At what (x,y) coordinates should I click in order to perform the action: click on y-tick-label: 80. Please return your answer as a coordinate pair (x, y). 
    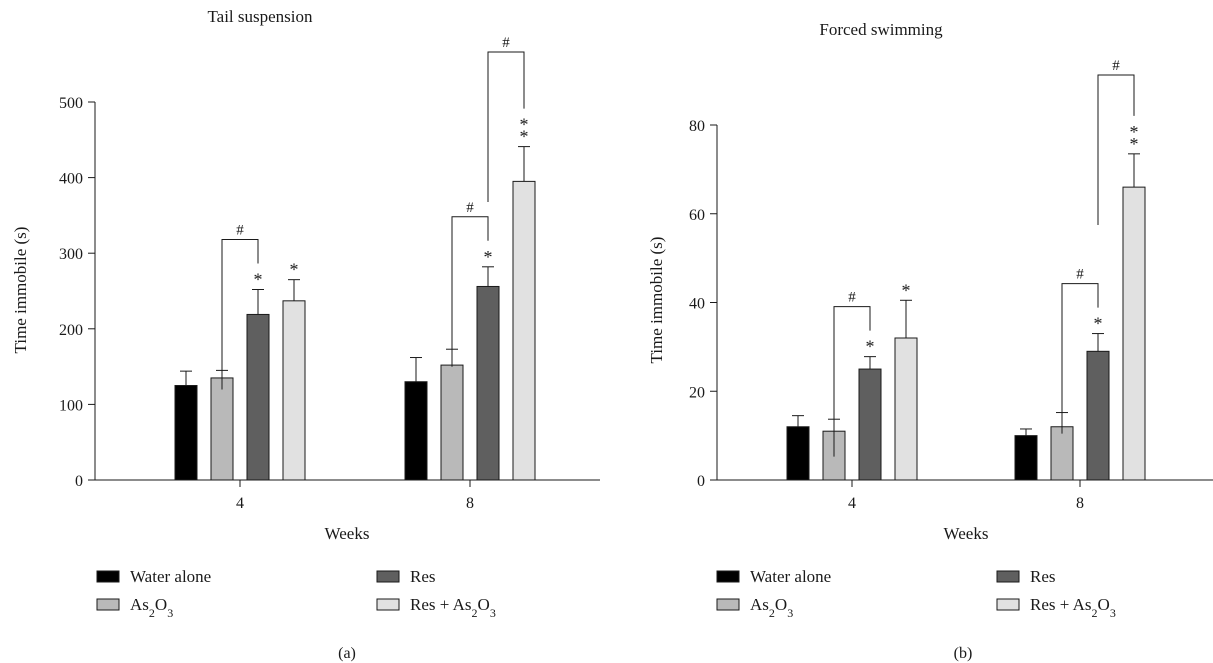
    Looking at the image, I should click on (697, 126).